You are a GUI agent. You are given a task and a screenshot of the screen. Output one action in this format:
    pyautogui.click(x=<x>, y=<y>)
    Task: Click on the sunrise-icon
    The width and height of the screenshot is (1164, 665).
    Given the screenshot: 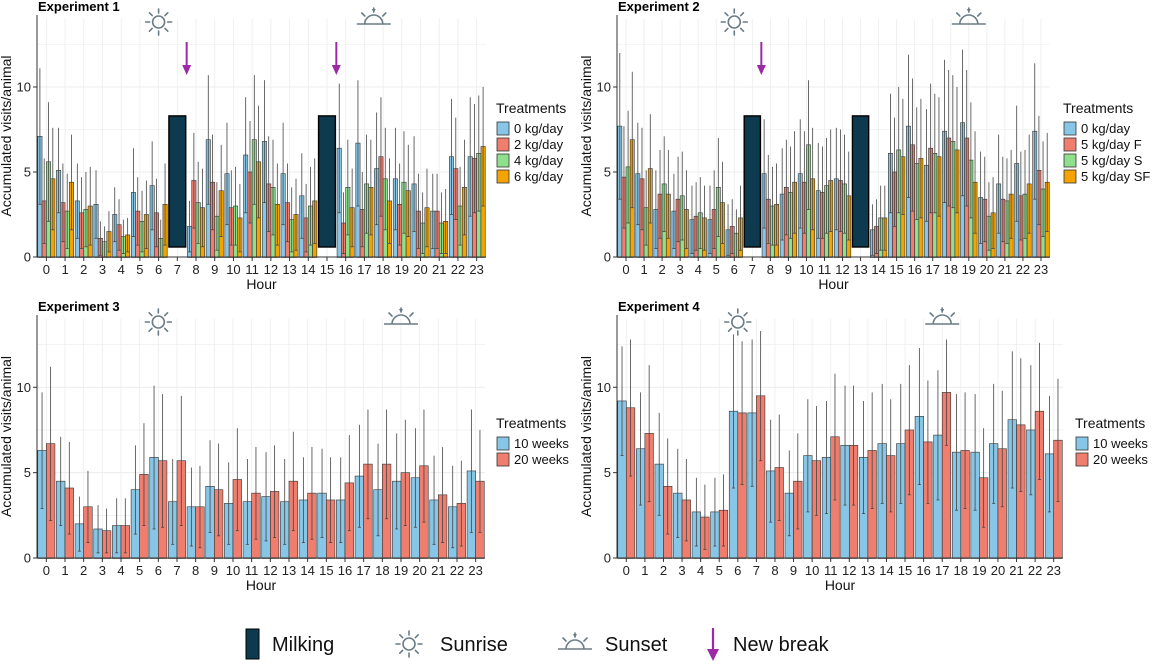 What is the action you would take?
    pyautogui.click(x=409, y=644)
    